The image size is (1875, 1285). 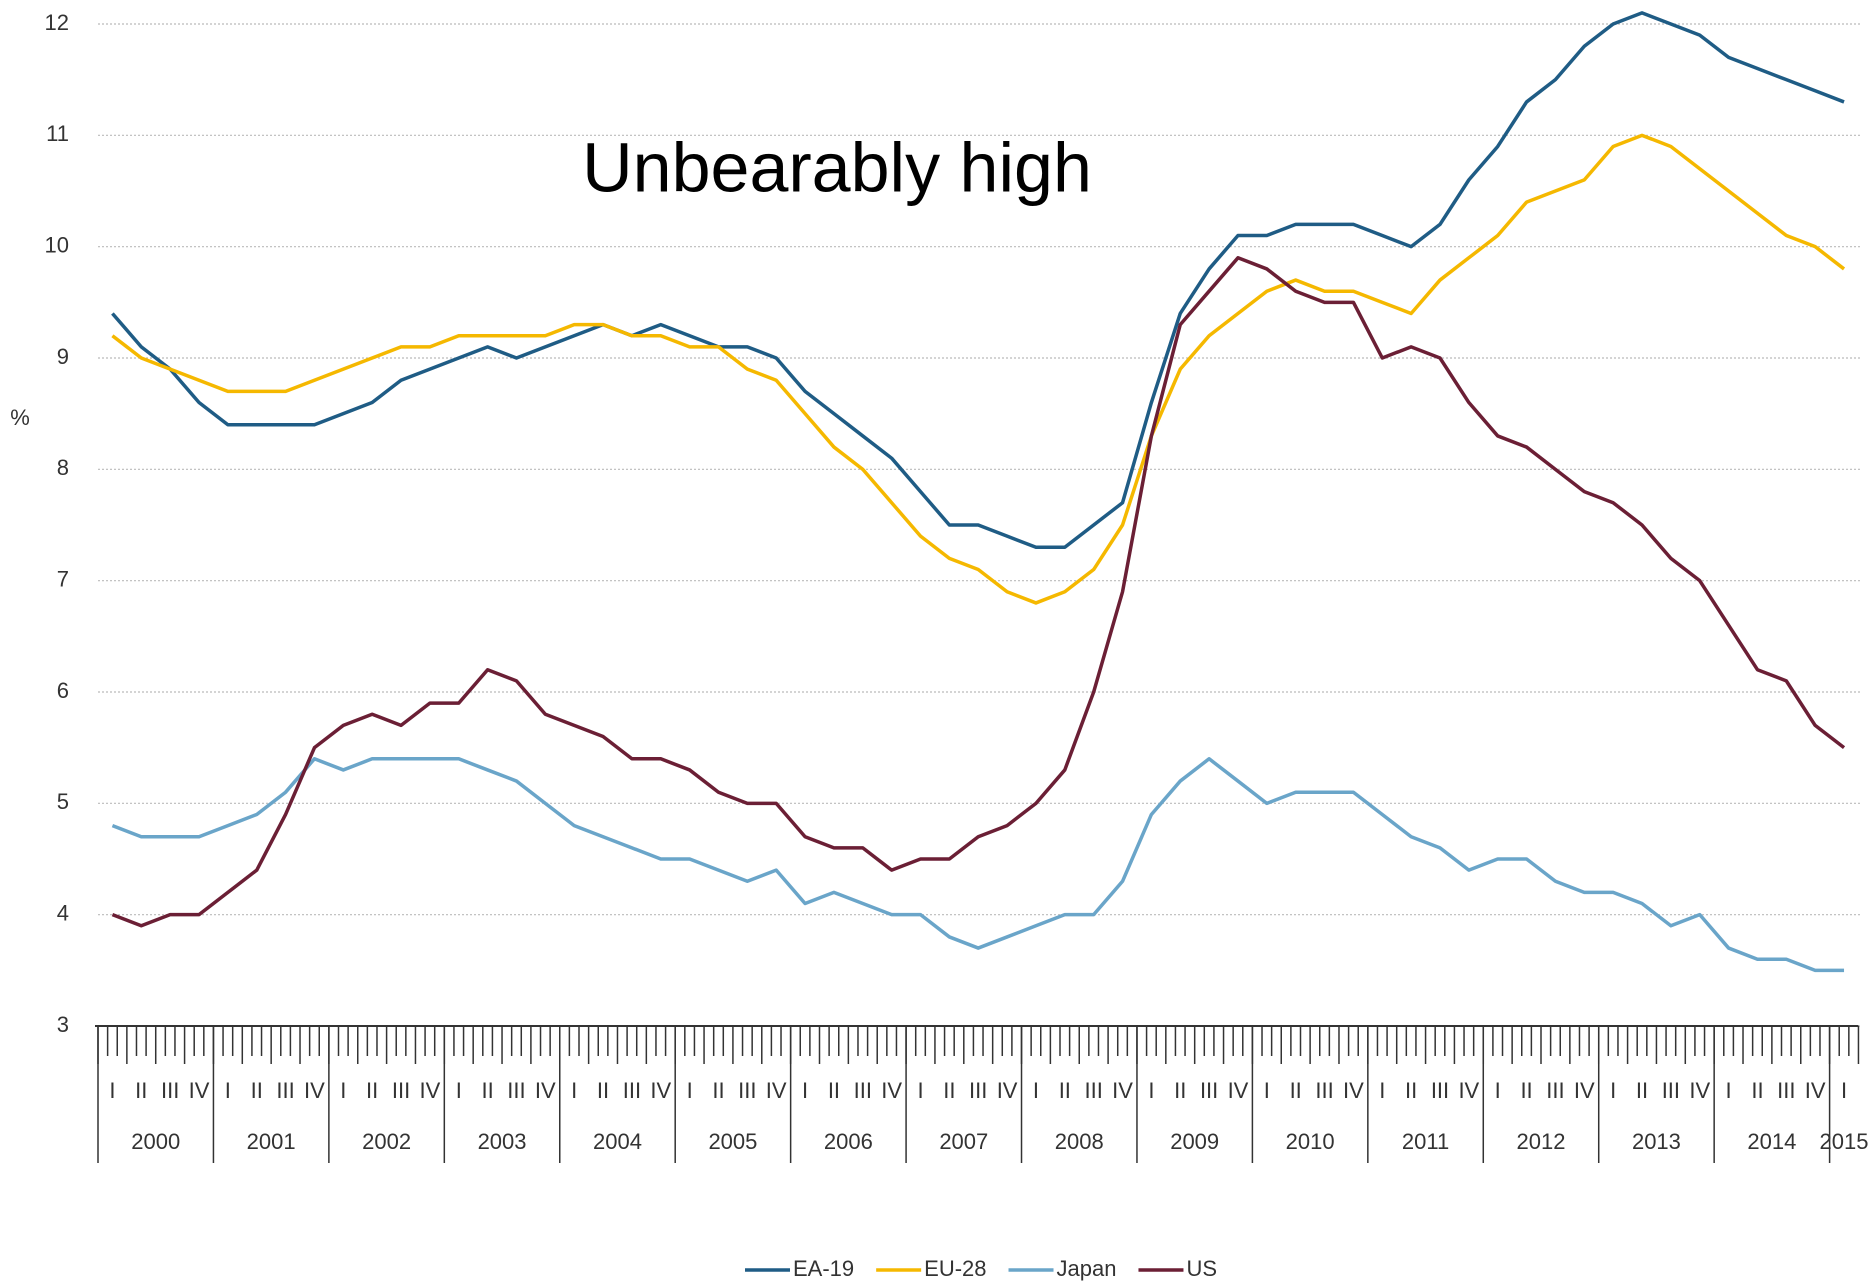 I want to click on year-label: 2002, so click(x=386, y=1141).